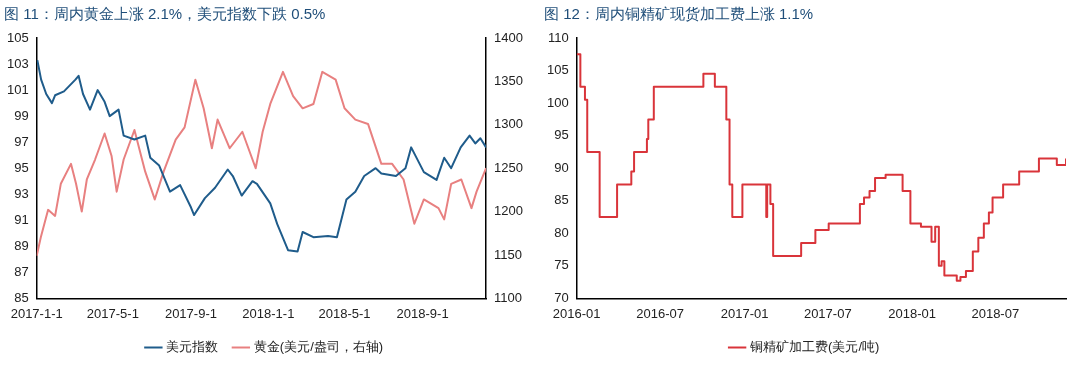  What do you see at coordinates (165, 14) in the screenshot?
I see `chart-title: 图 11：周内黄金上涨 2.1%，美元指数下跌 0.5%` at bounding box center [165, 14].